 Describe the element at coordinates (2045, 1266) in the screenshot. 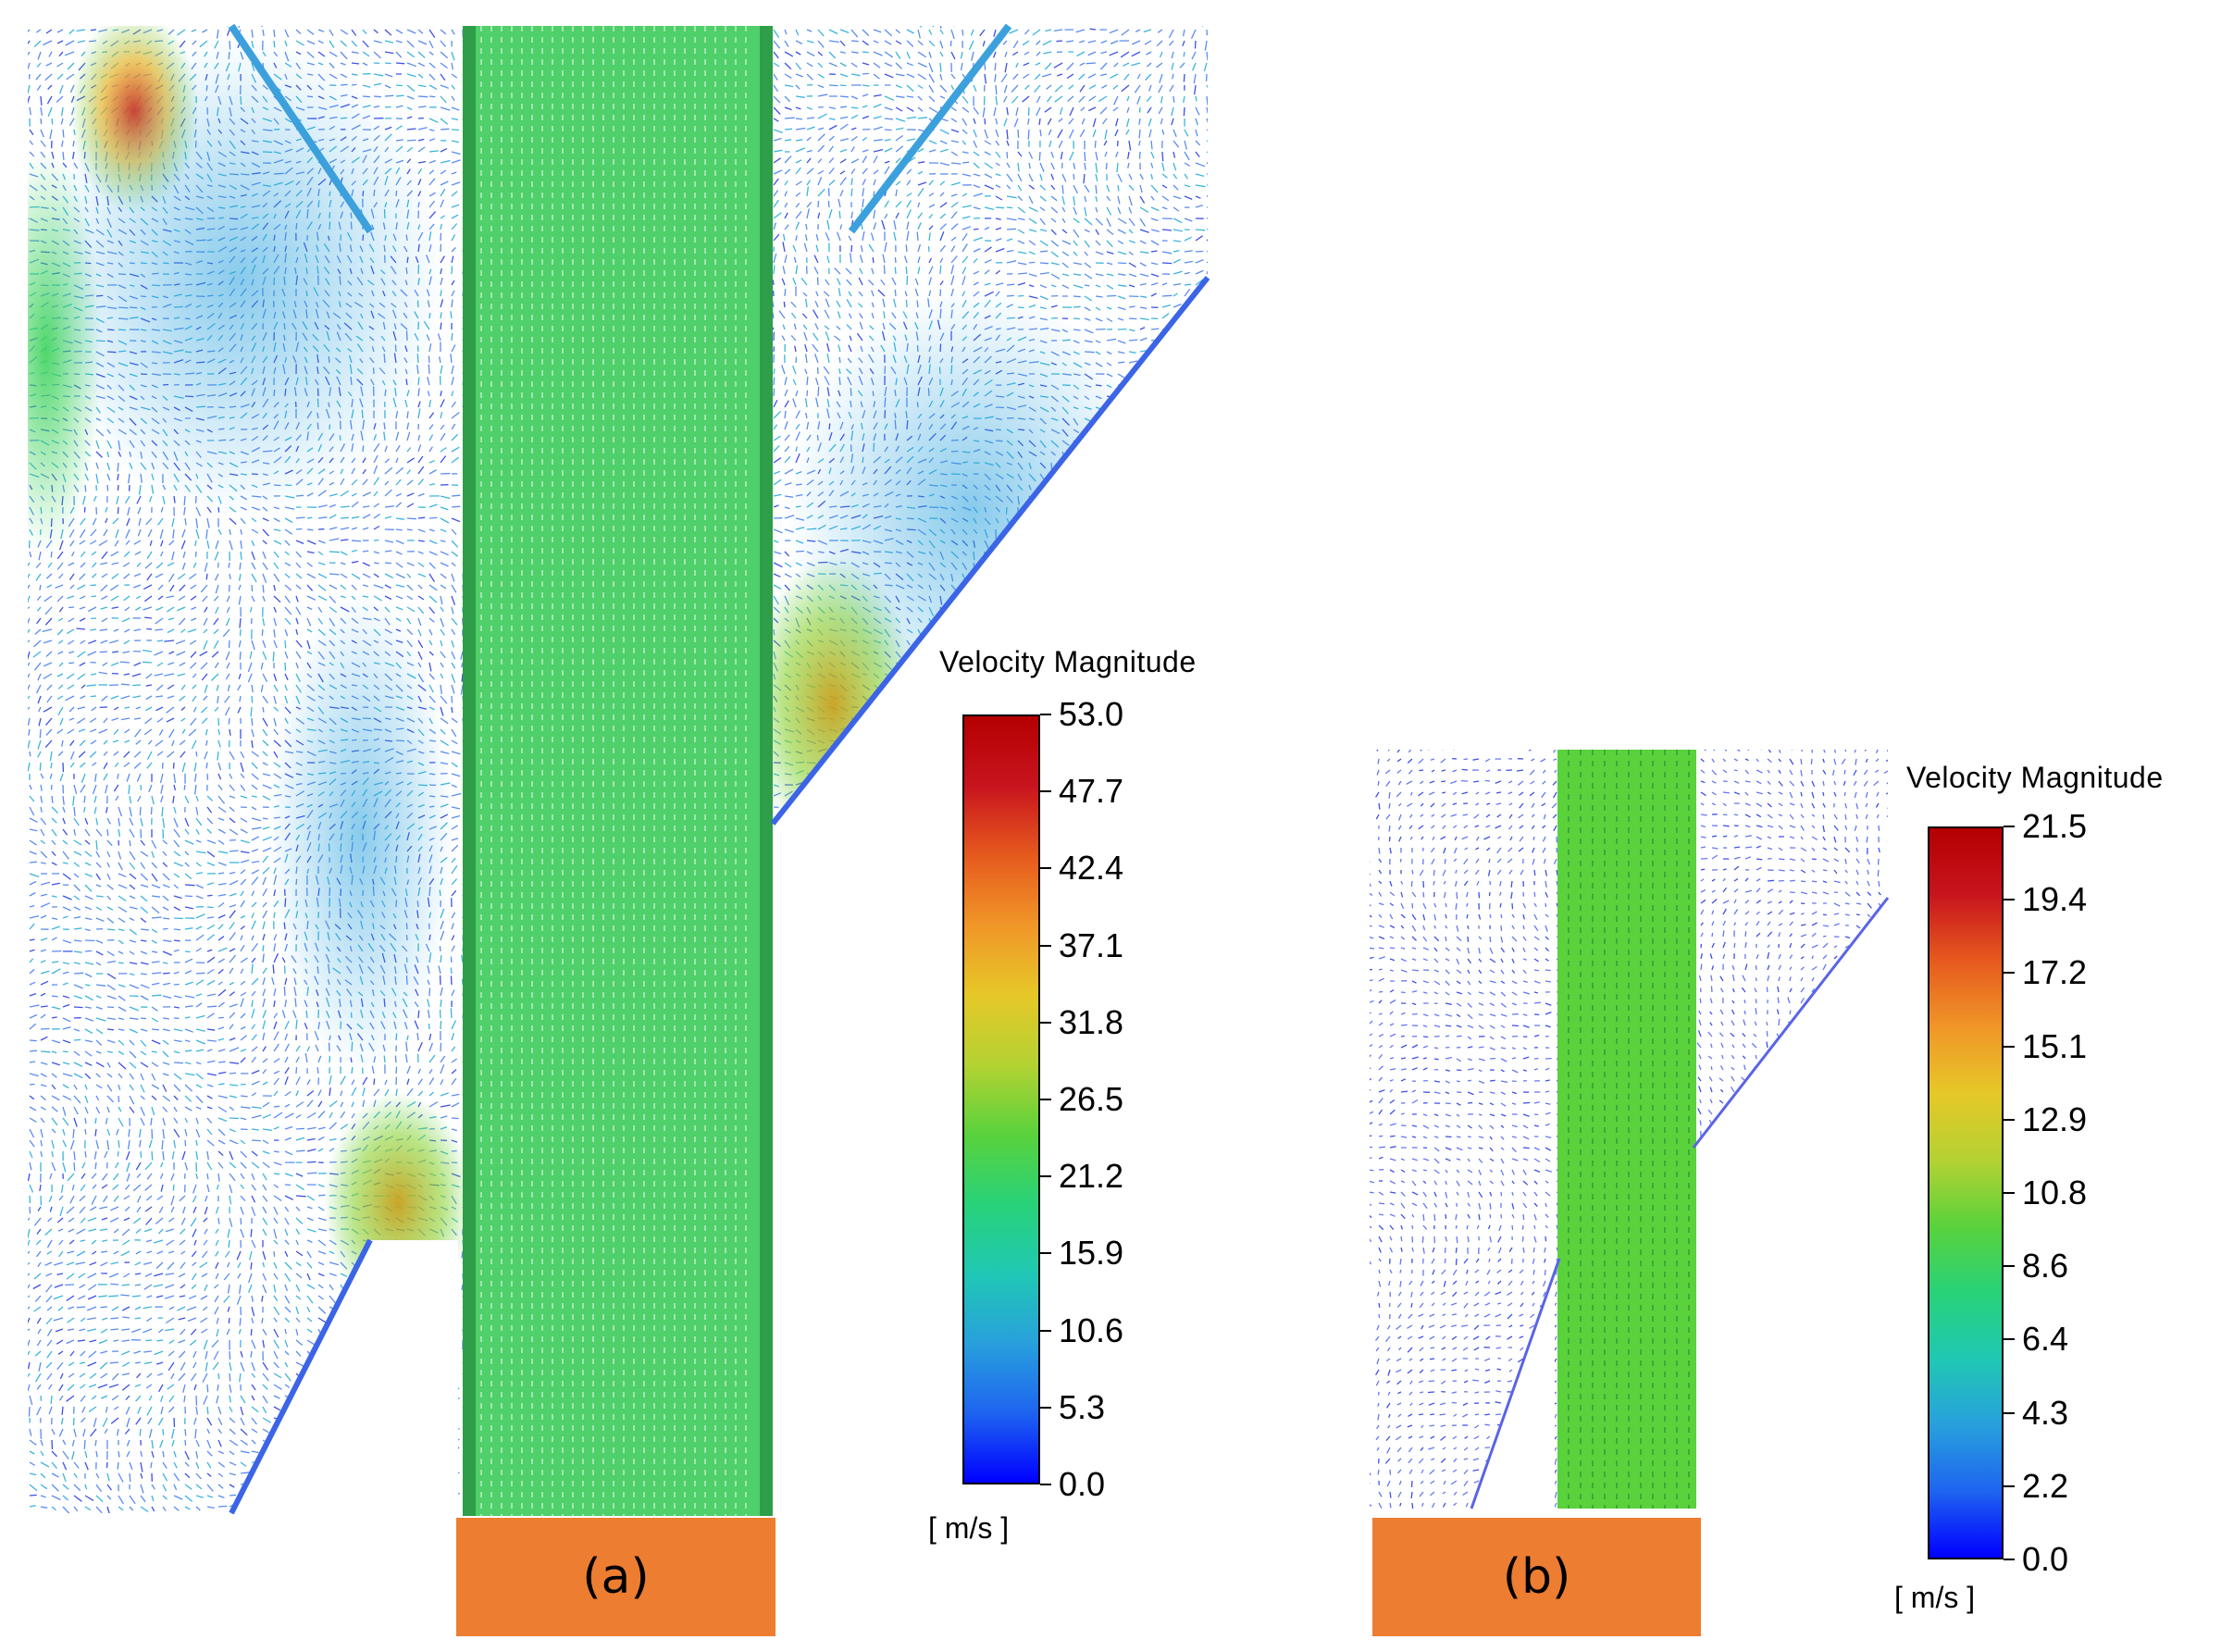

I see `colorbar-tick-label: 8.6` at that location.